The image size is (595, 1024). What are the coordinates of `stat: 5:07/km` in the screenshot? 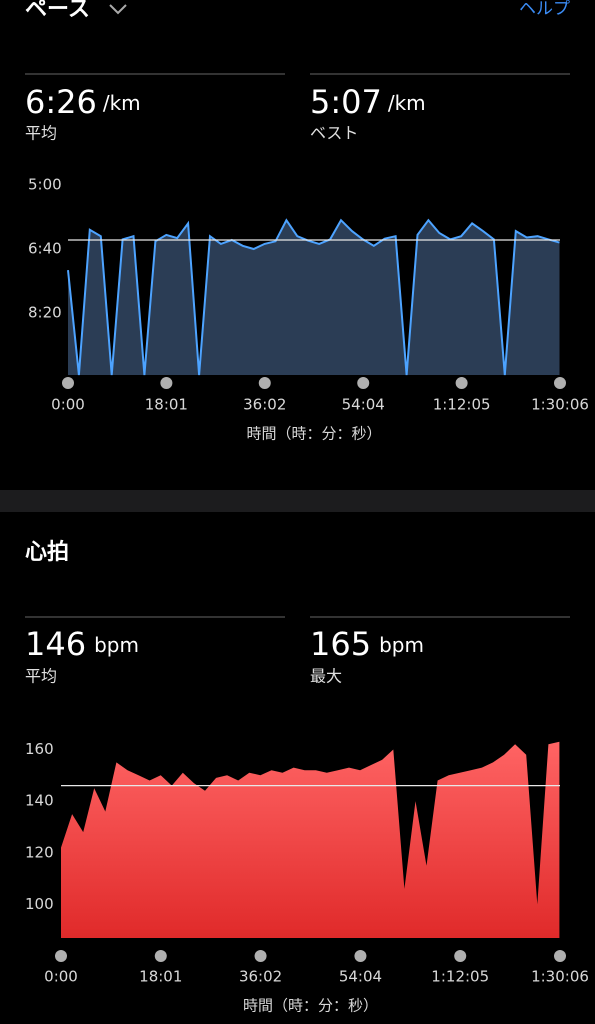 It's located at (368, 102).